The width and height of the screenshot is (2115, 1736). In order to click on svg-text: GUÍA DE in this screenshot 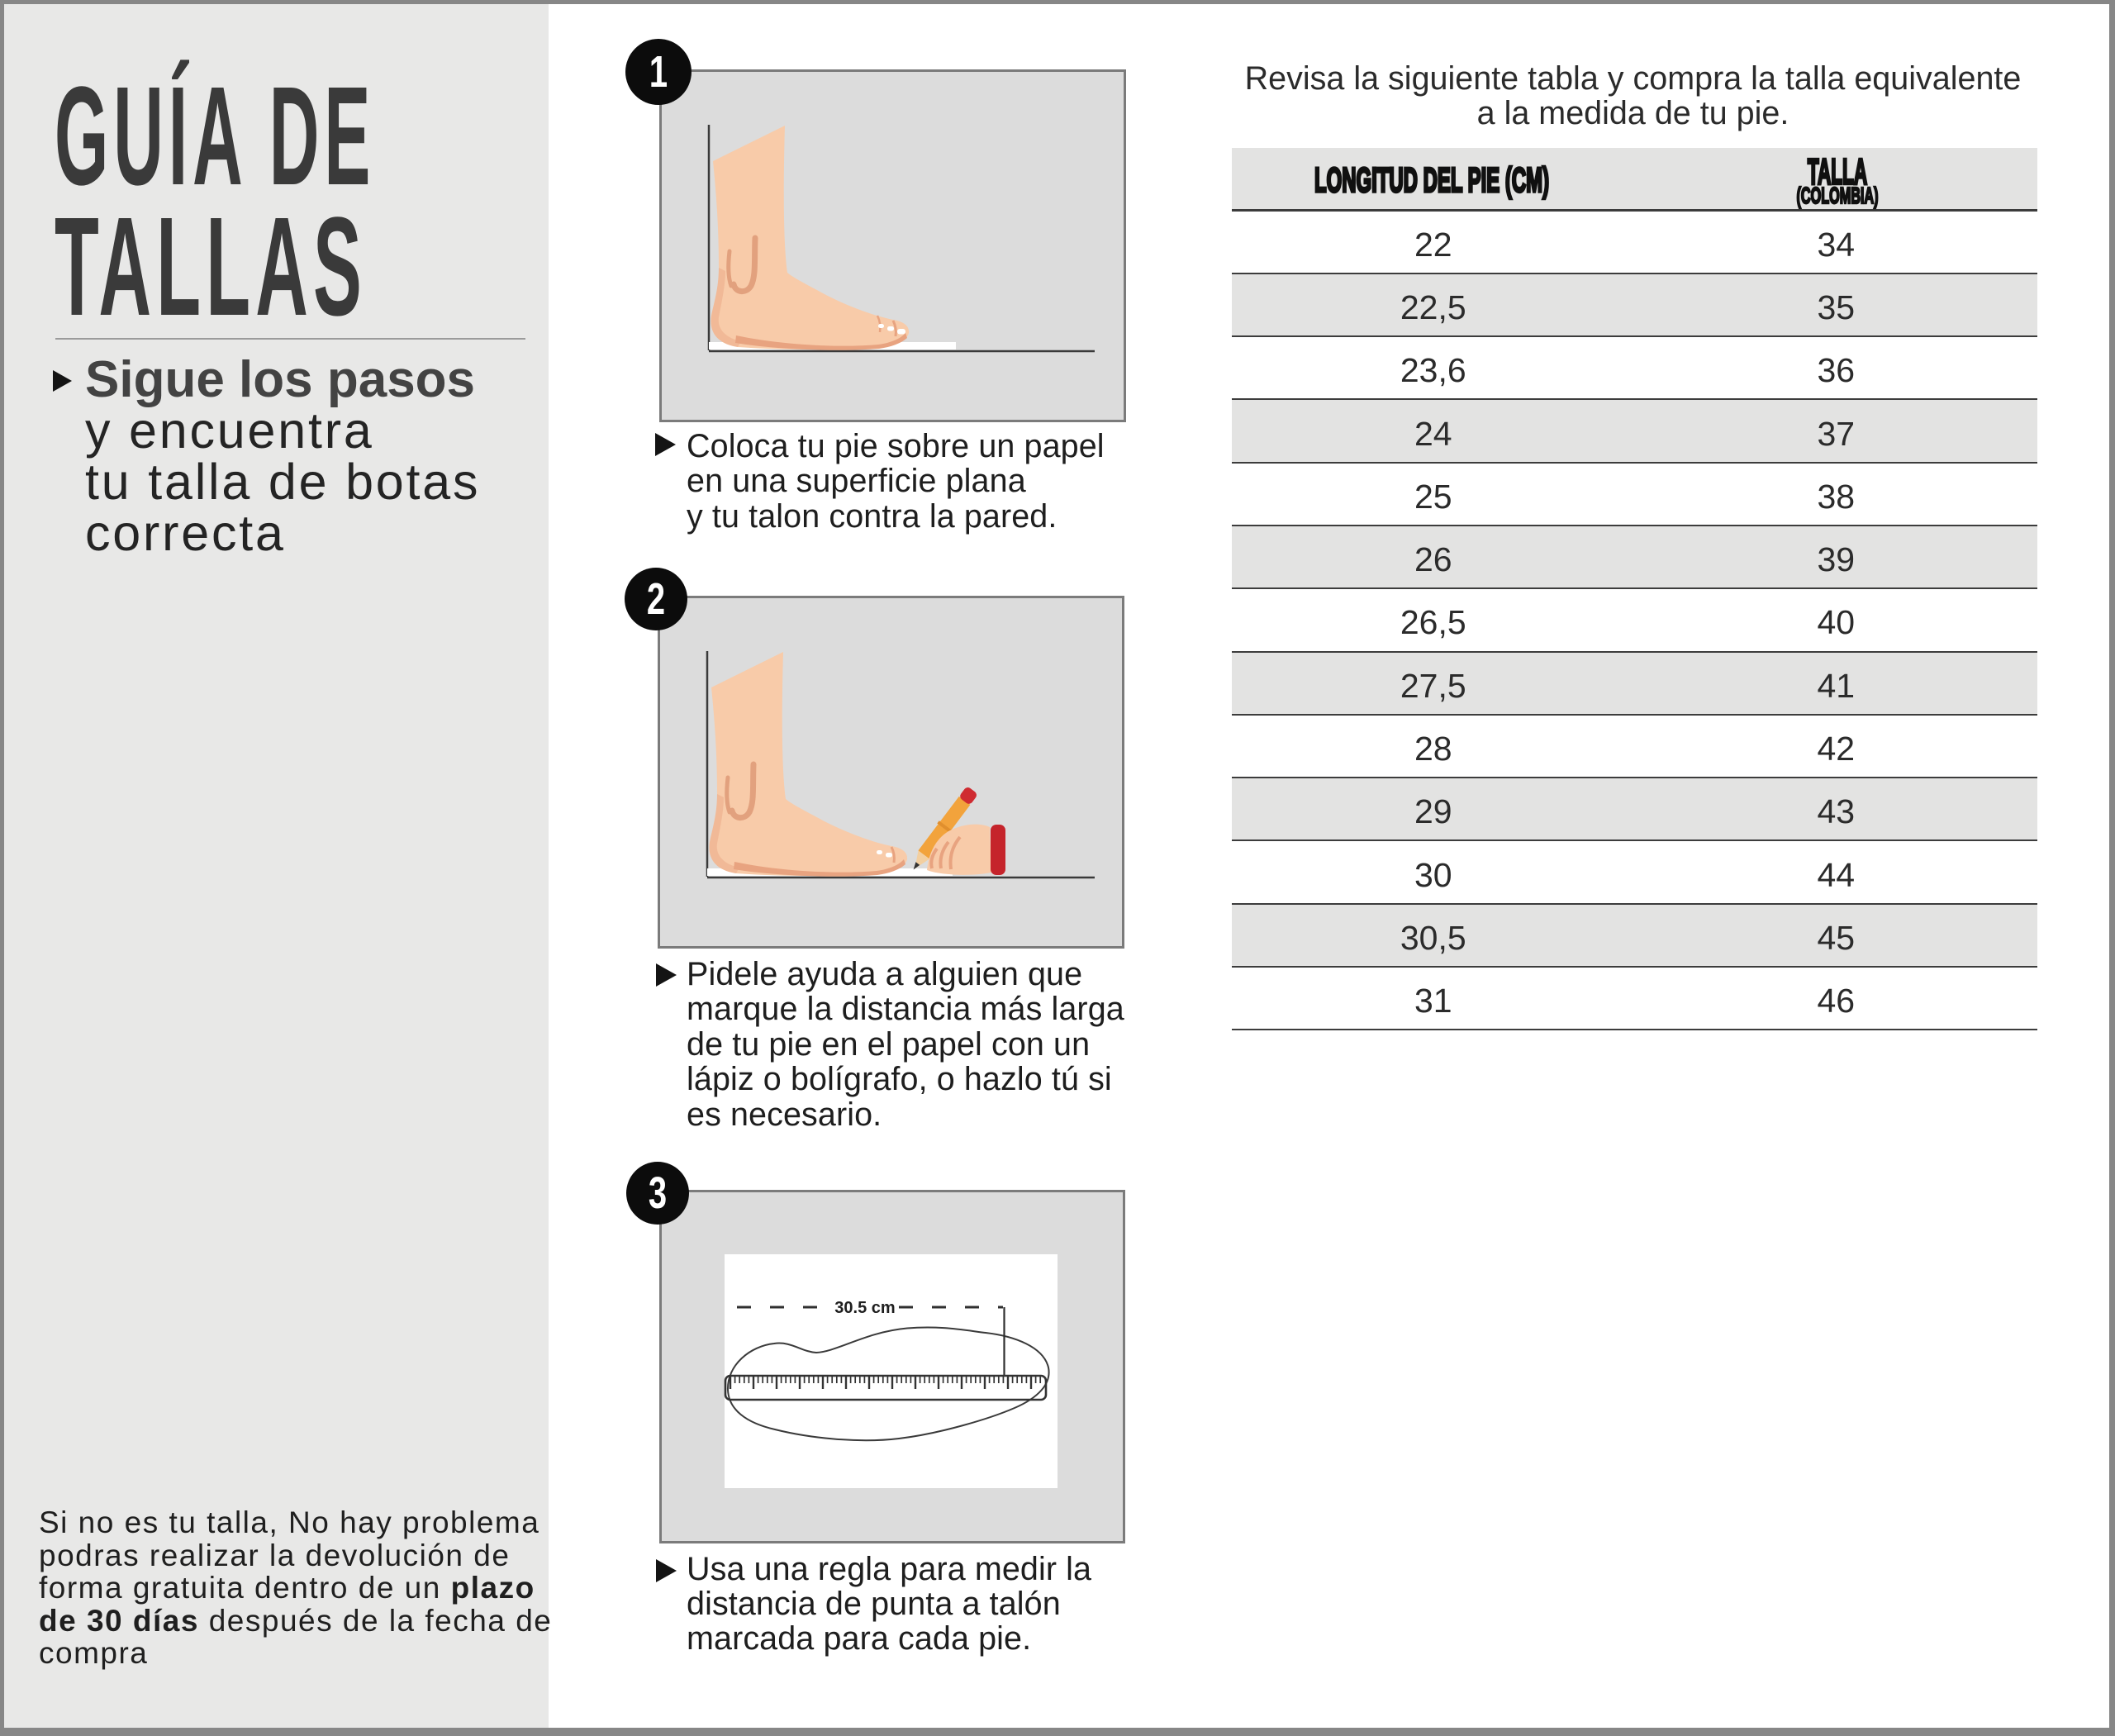, I will do `click(215, 137)`.